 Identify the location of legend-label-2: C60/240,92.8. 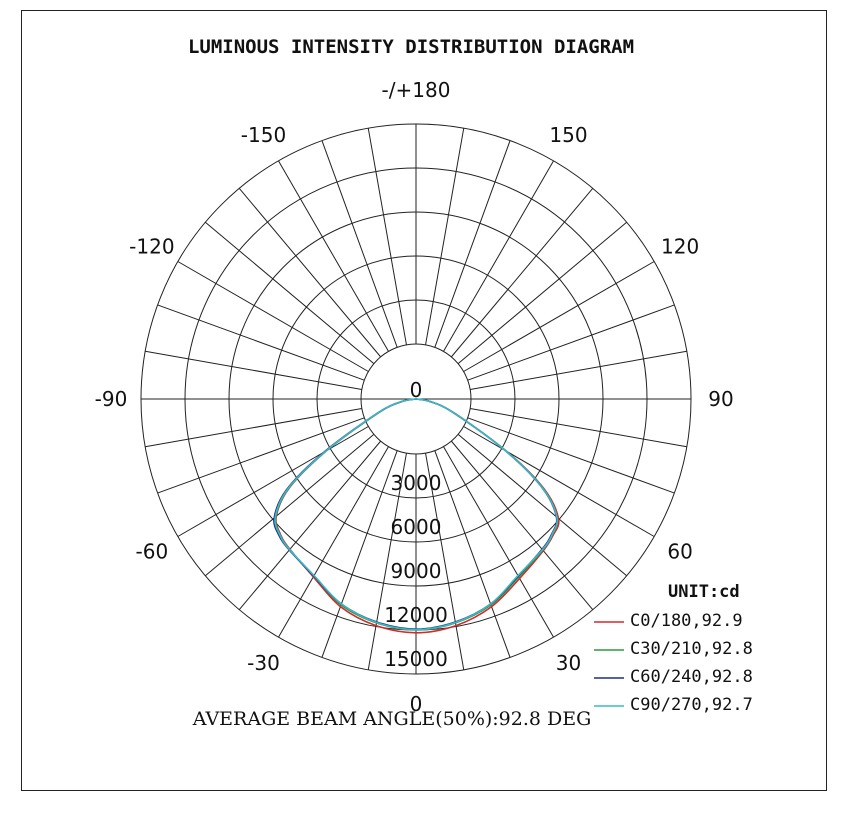
(691, 677).